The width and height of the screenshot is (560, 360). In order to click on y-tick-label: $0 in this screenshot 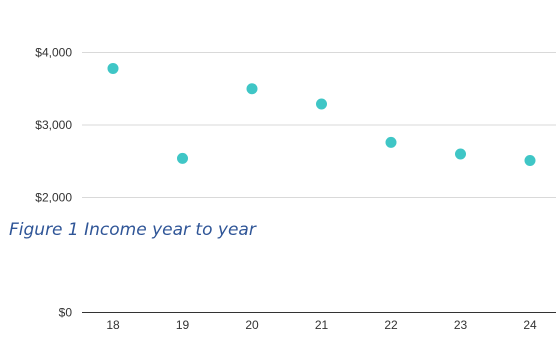, I will do `click(66, 313)`.